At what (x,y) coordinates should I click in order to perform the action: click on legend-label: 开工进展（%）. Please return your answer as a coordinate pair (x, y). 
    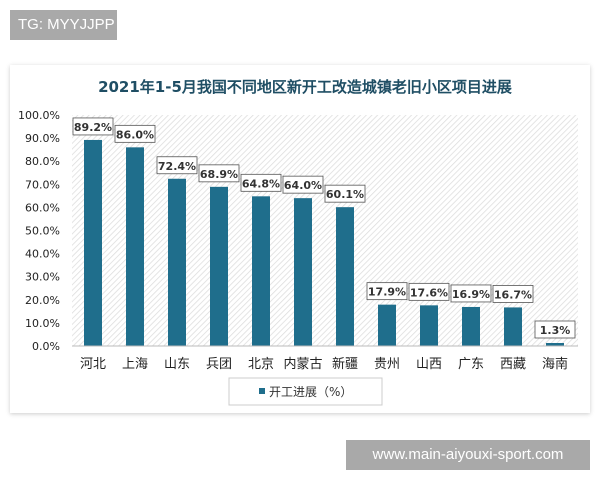
    Looking at the image, I should click on (310, 392).